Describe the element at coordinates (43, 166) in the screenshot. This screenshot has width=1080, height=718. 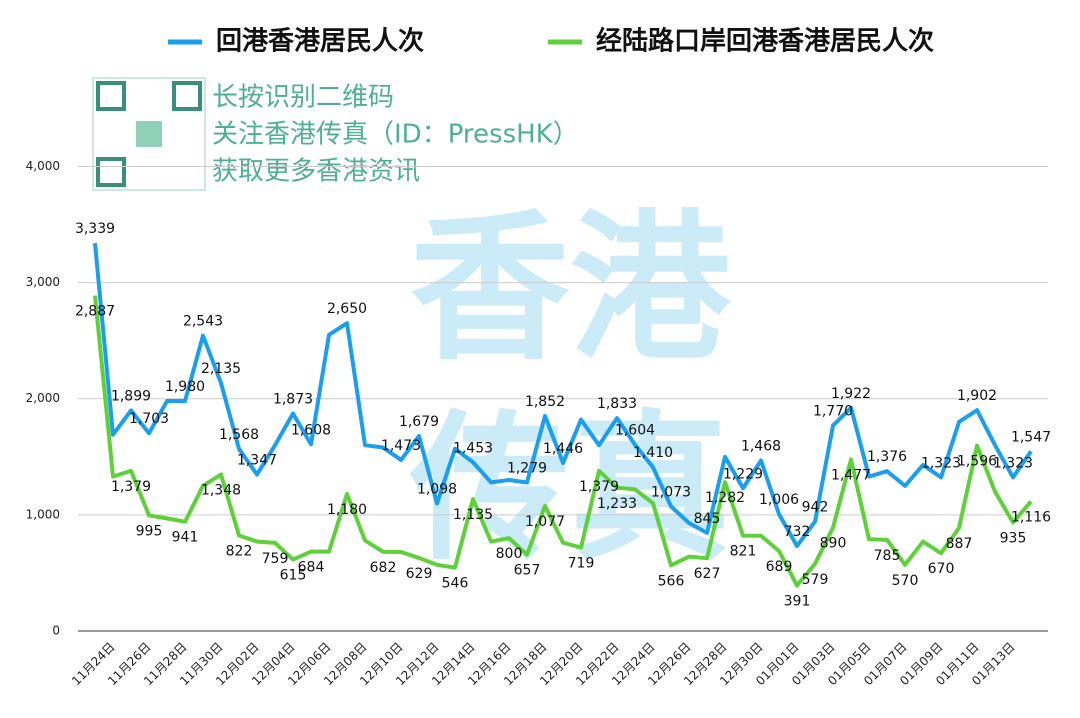
I see `y-tick-label: 4,000` at that location.